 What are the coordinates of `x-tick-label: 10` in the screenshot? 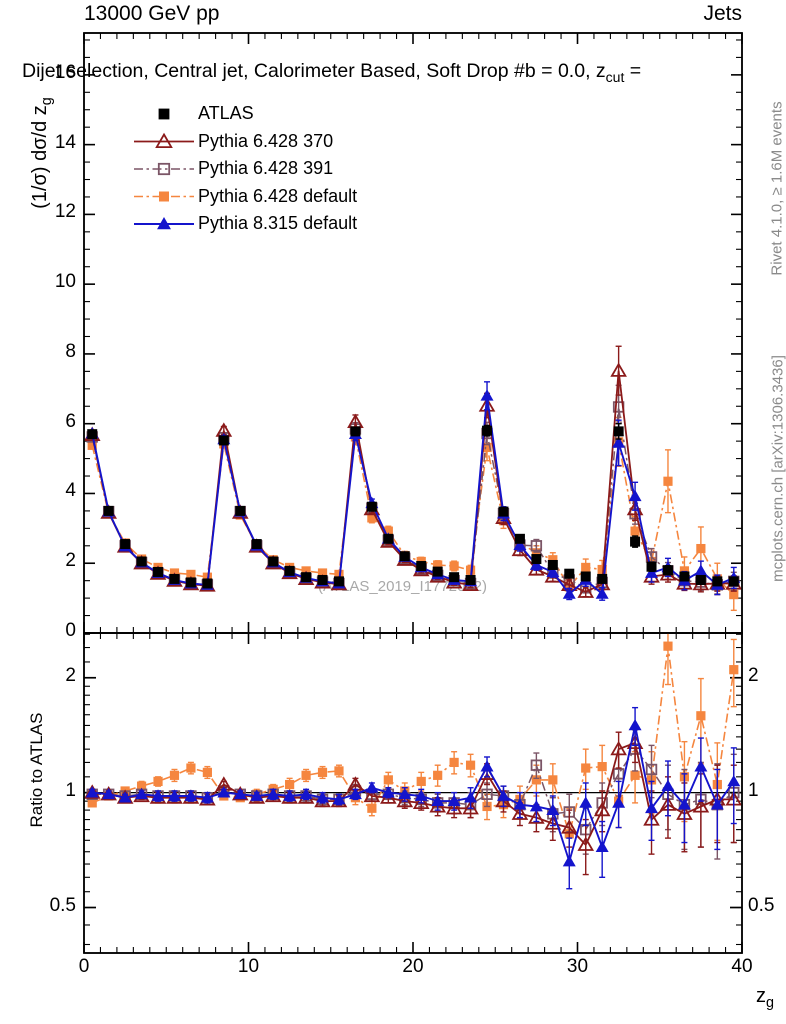 It's located at (248, 966).